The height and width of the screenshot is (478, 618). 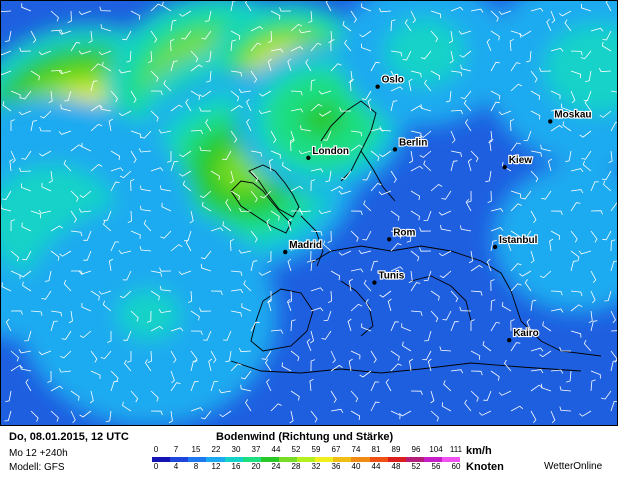 I want to click on scale-tick: 30, so click(x=236, y=449).